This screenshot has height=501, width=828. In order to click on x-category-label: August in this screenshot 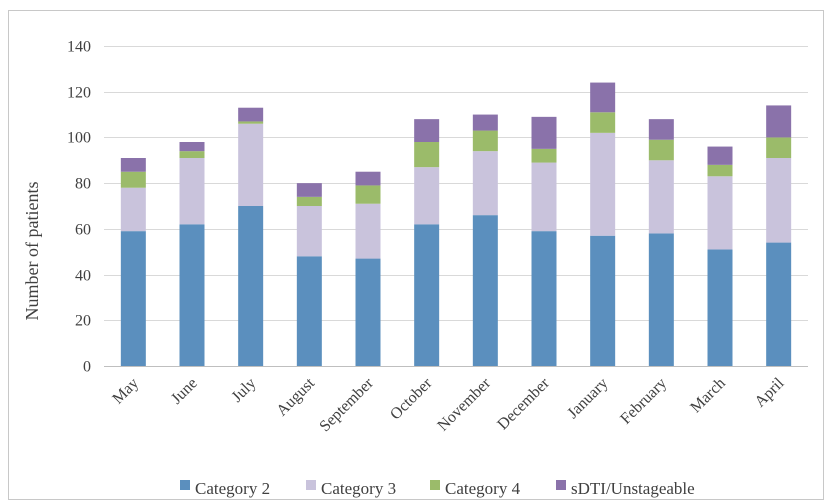, I will do `click(295, 396)`.